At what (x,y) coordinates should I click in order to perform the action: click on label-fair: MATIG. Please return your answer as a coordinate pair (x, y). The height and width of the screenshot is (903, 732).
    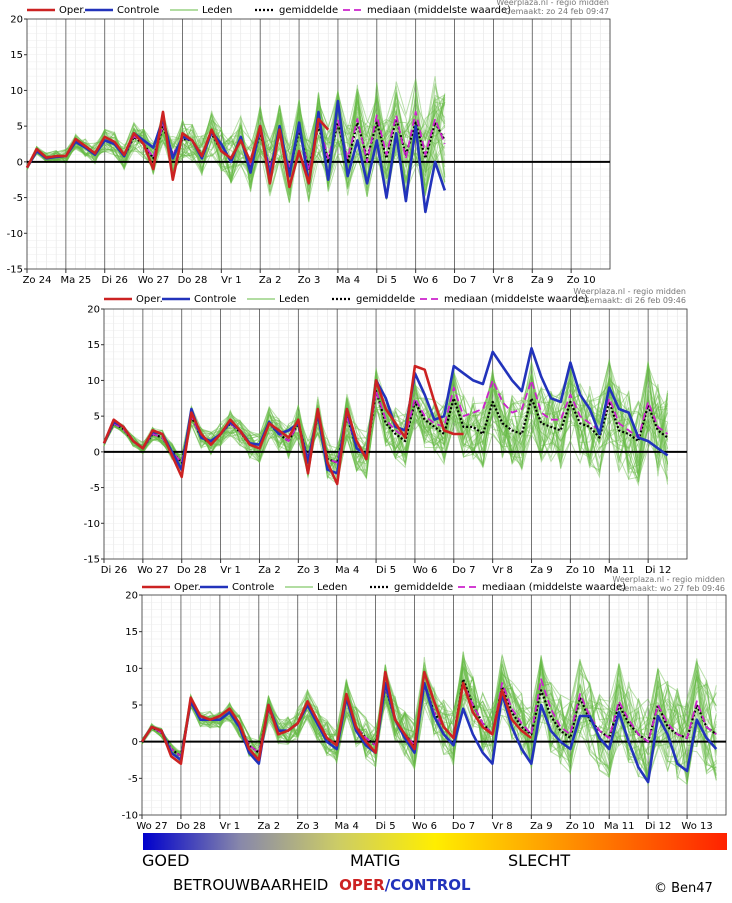
    Looking at the image, I should click on (375, 860).